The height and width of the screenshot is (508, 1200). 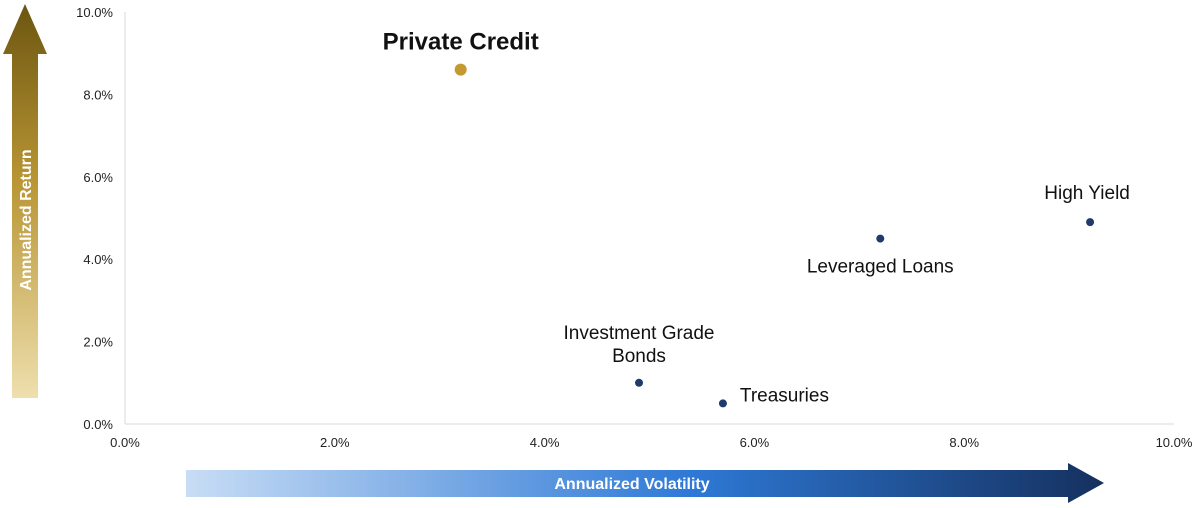 I want to click on y-tick-labels: 0.0% 2.0% 4.0% 6.0% 8.0% 10.0%, so click(x=94, y=218).